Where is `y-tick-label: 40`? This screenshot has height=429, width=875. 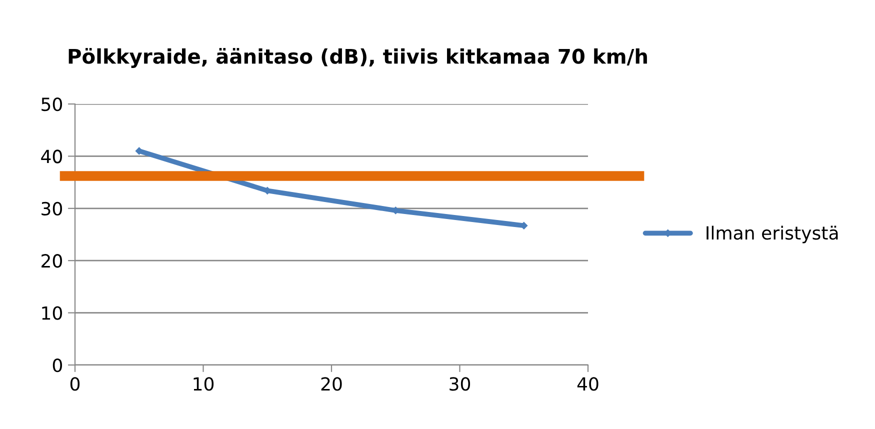 y-tick-label: 40 is located at coordinates (51, 157).